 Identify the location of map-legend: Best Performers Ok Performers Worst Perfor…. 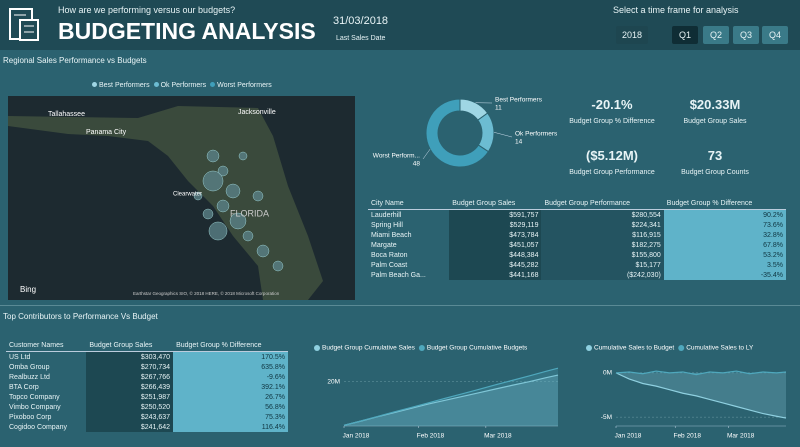
(180, 85).